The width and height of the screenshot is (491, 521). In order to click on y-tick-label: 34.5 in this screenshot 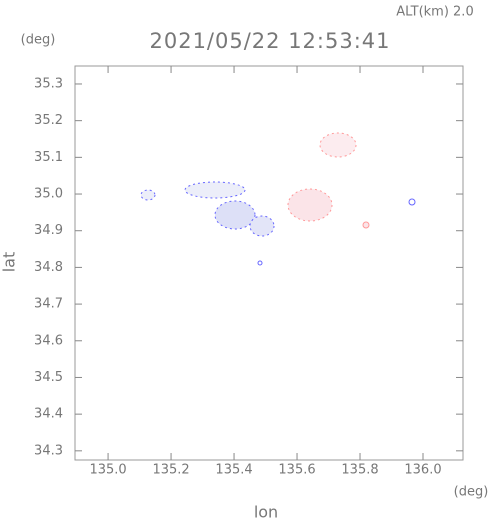, I will do `click(48, 377)`.